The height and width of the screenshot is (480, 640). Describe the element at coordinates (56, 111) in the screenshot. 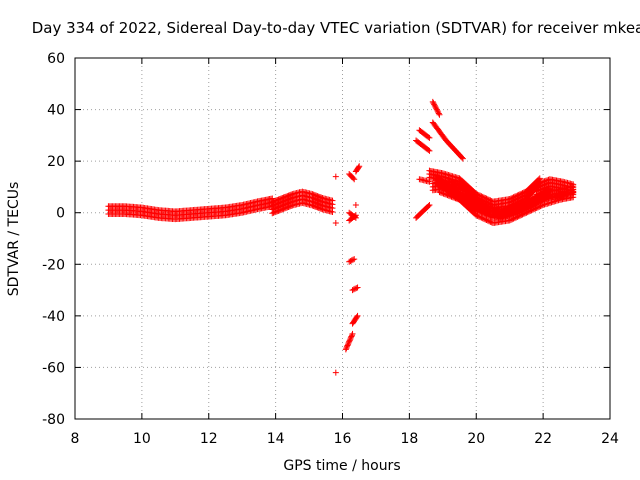

I see `y-tick-label: 40` at that location.